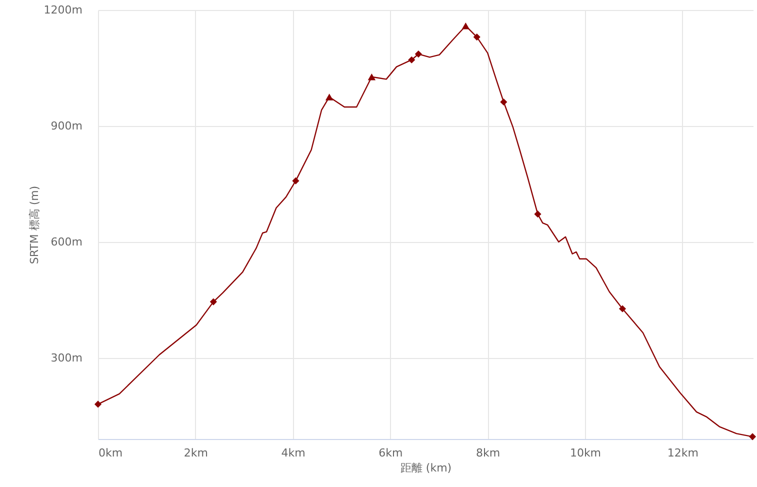  Describe the element at coordinates (66, 125) in the screenshot. I see `y-tick-label: 900m` at that location.